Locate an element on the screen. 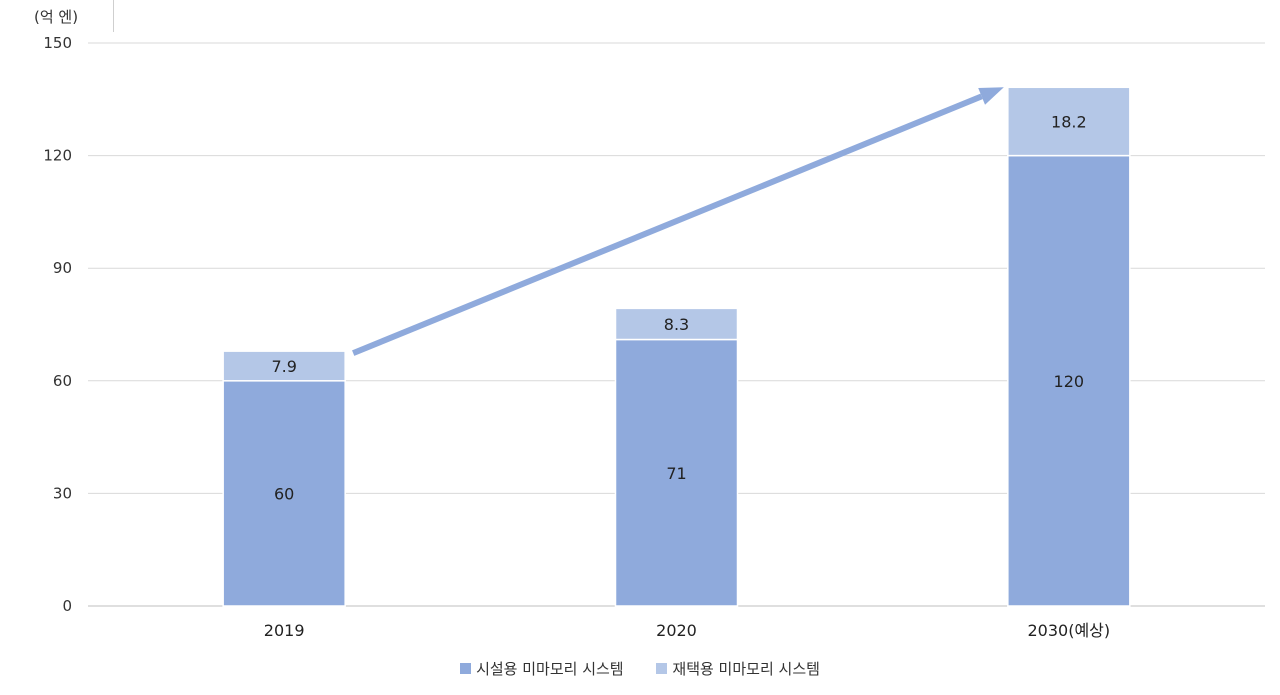 The image size is (1280, 695). x-tick-label-2: 2030(예상) is located at coordinates (1069, 630).